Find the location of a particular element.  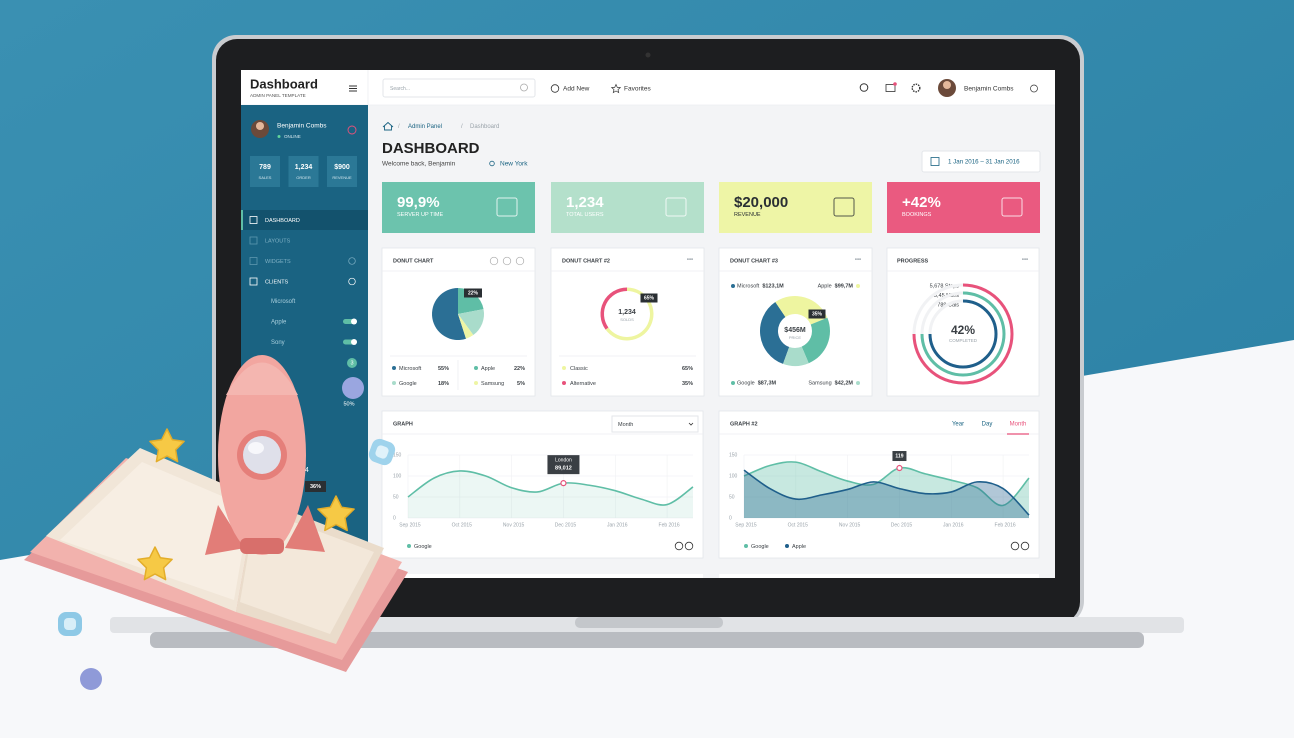

legend-name: Apple is located at coordinates (825, 287).